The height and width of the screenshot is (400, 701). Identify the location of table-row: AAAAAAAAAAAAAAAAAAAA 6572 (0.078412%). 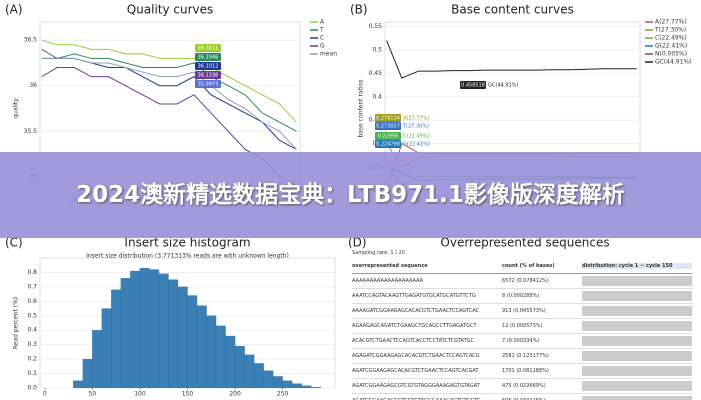
(522, 281).